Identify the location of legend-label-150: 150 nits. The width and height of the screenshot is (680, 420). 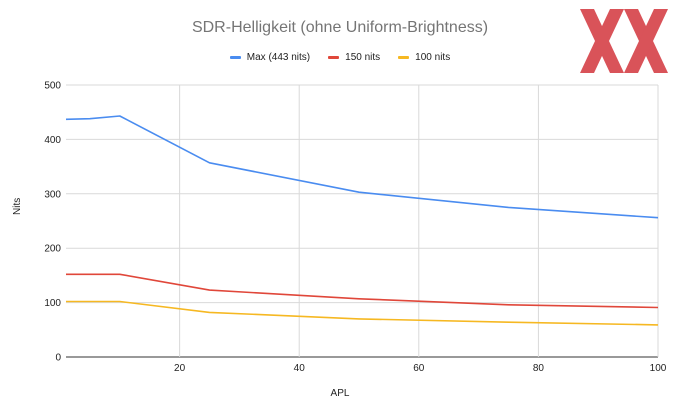
(363, 57).